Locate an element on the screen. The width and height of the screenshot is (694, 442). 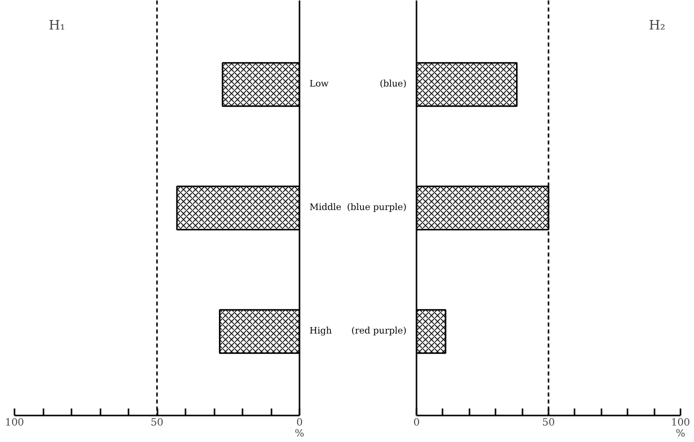
y-tick-label: Middle is located at coordinates (326, 208).